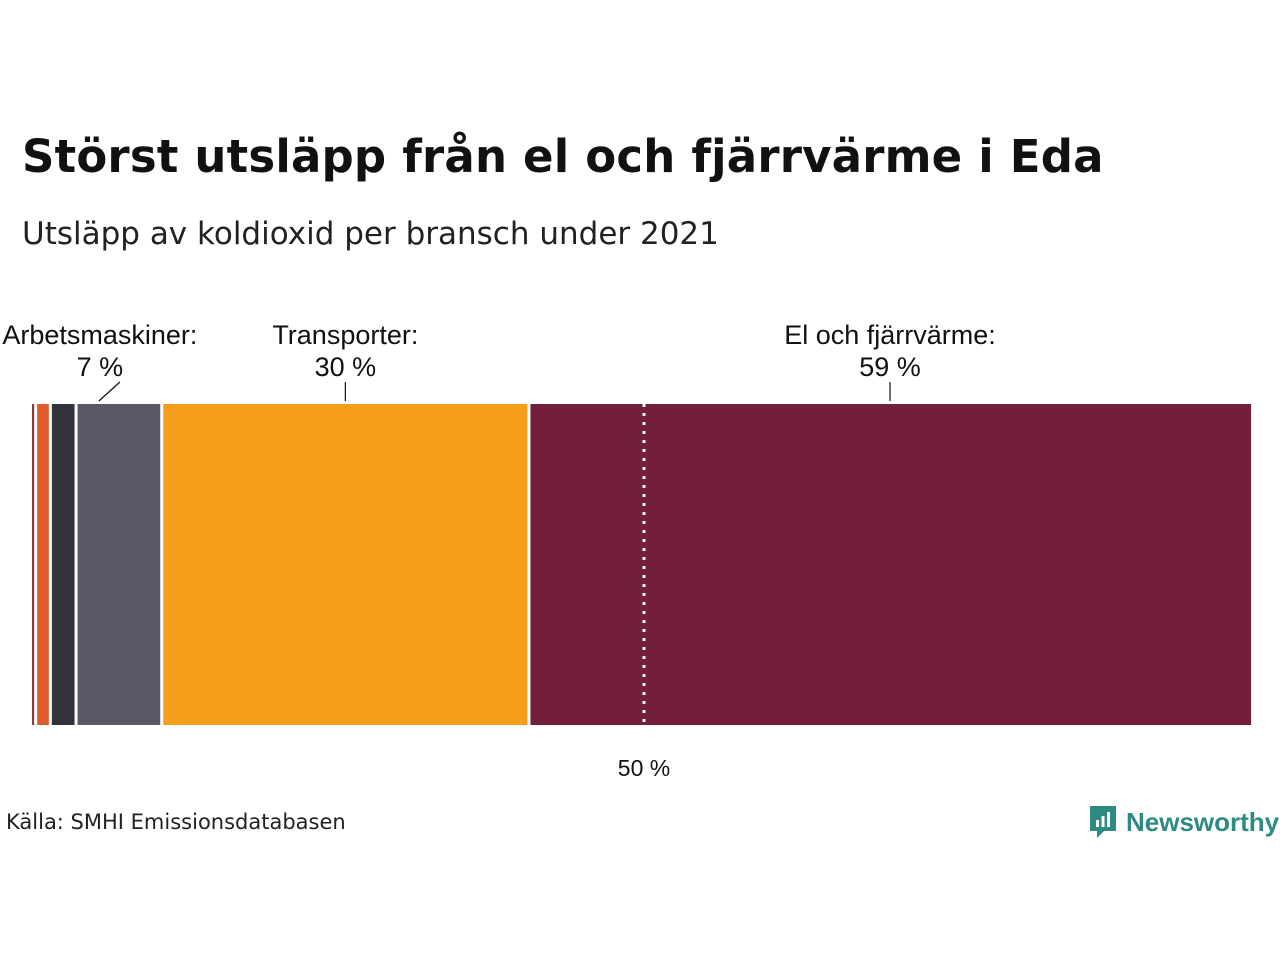  Describe the element at coordinates (176, 822) in the screenshot. I see `source-note: Källa: SMHI Emissionsdatabasen` at that location.